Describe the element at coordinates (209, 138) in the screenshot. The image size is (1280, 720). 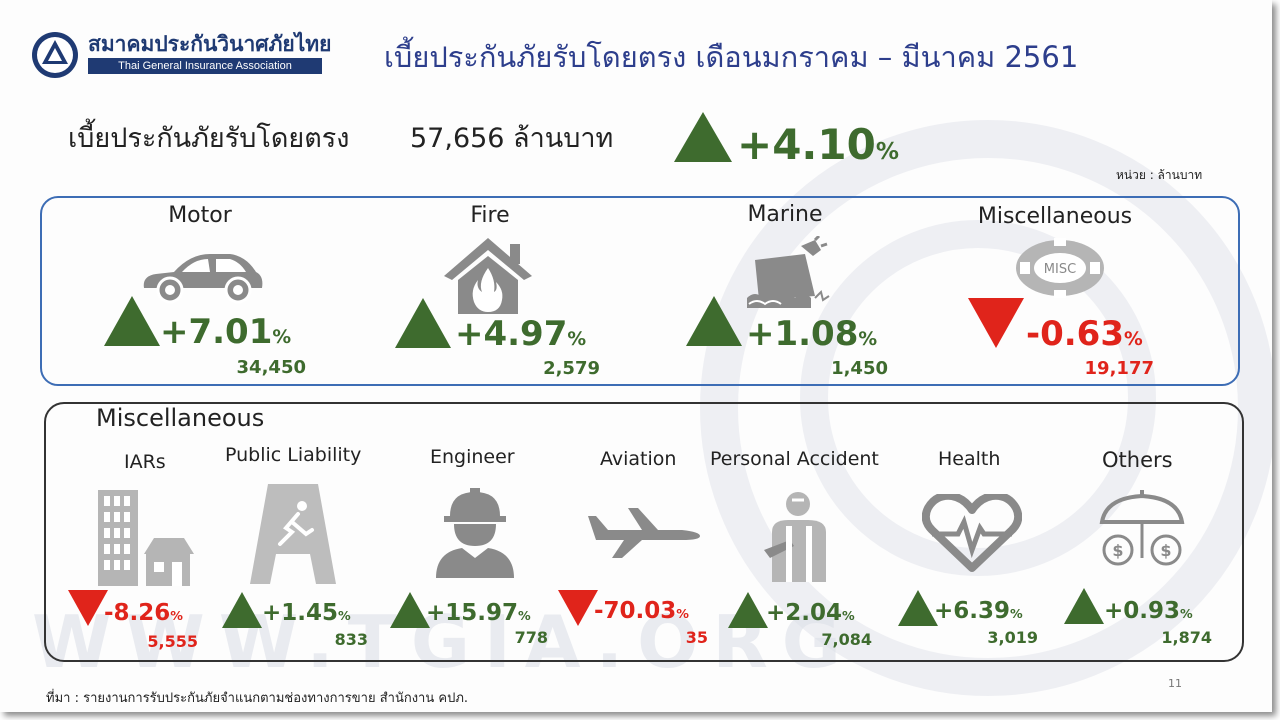
I see `summary-label: เบี้ยประกันภัยรับโดยตรง` at that location.